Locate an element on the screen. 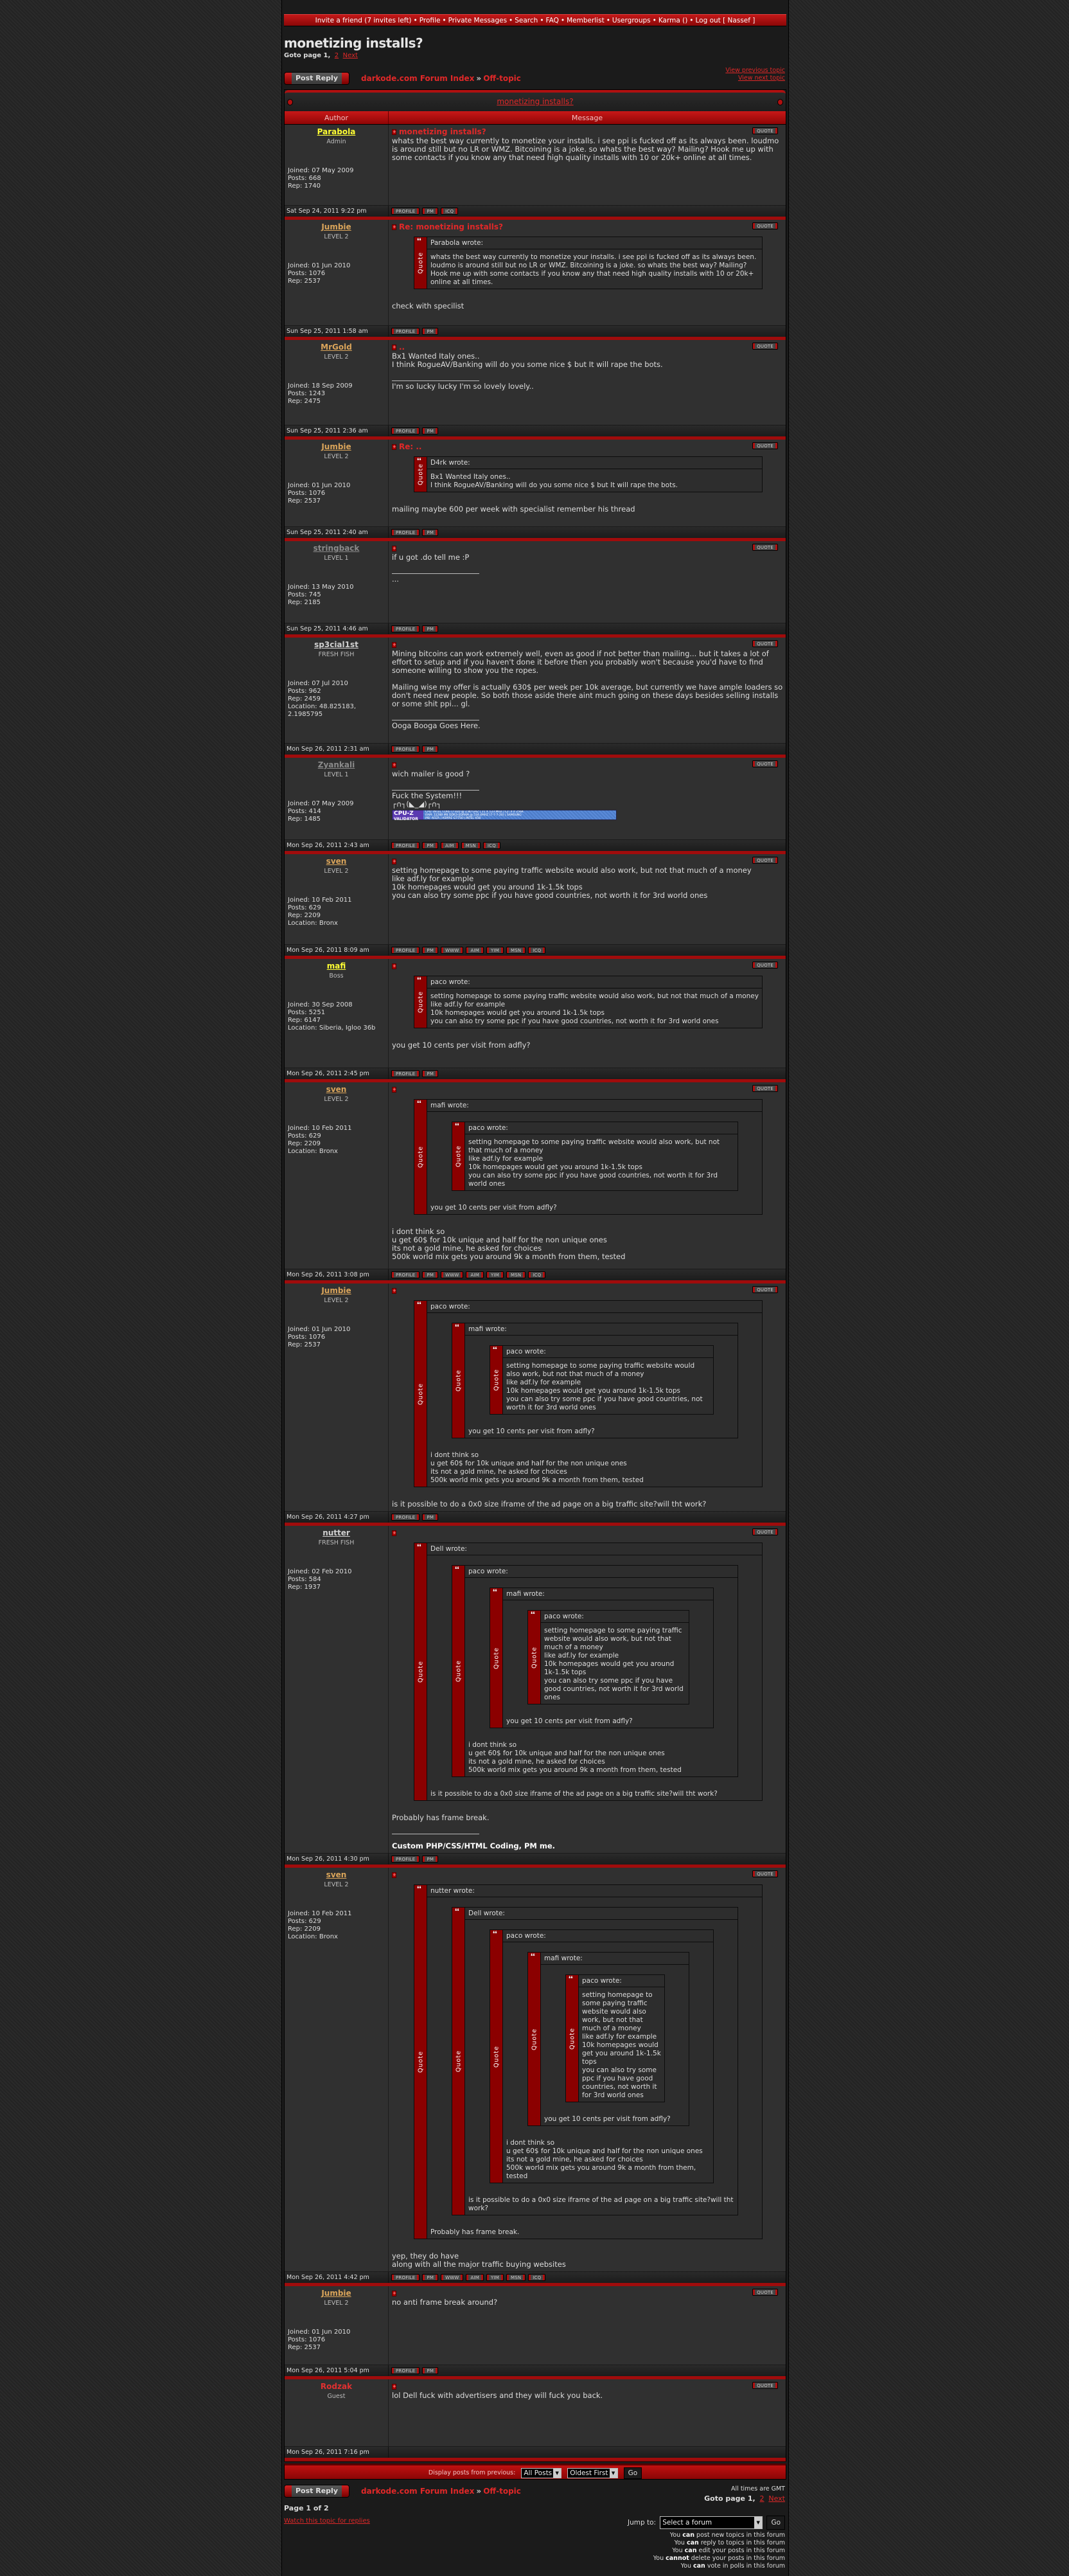  post-reply-button: Post Reply is located at coordinates (316, 78).